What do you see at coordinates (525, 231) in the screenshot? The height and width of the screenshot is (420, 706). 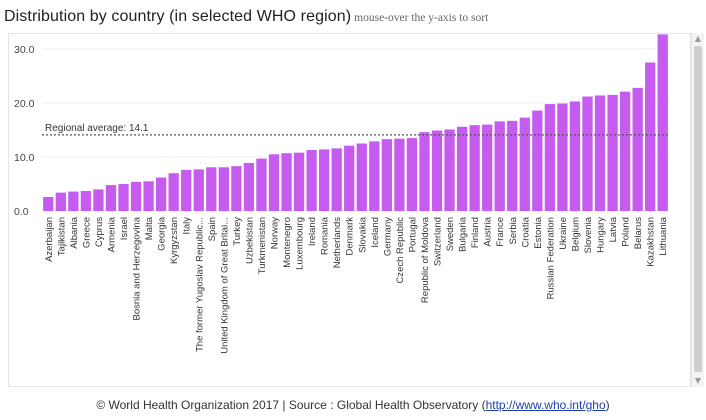 I see `x-tick-label: Croatia` at bounding box center [525, 231].